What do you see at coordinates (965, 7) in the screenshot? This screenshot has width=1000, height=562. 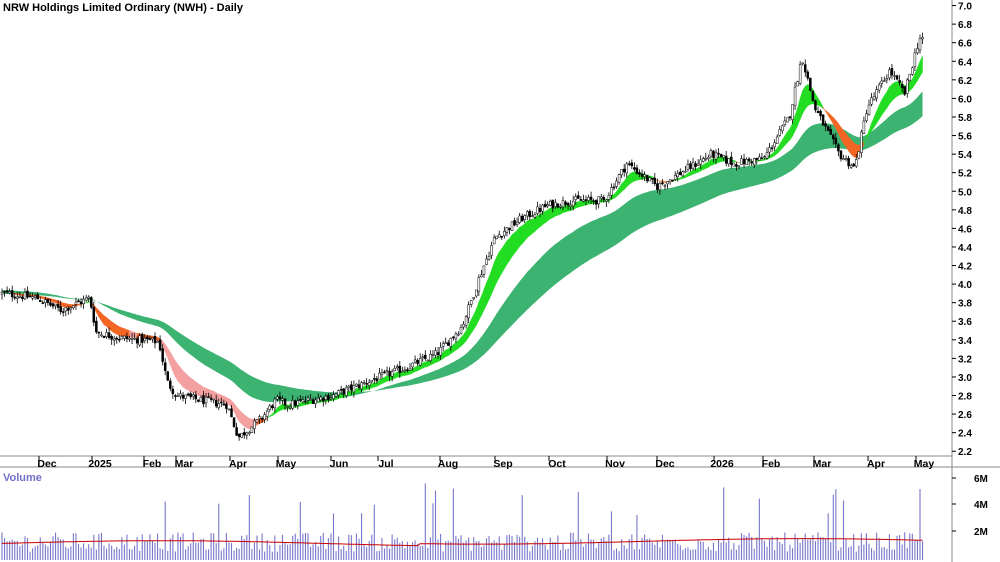 I see `price-tick-label: 7.0` at bounding box center [965, 7].